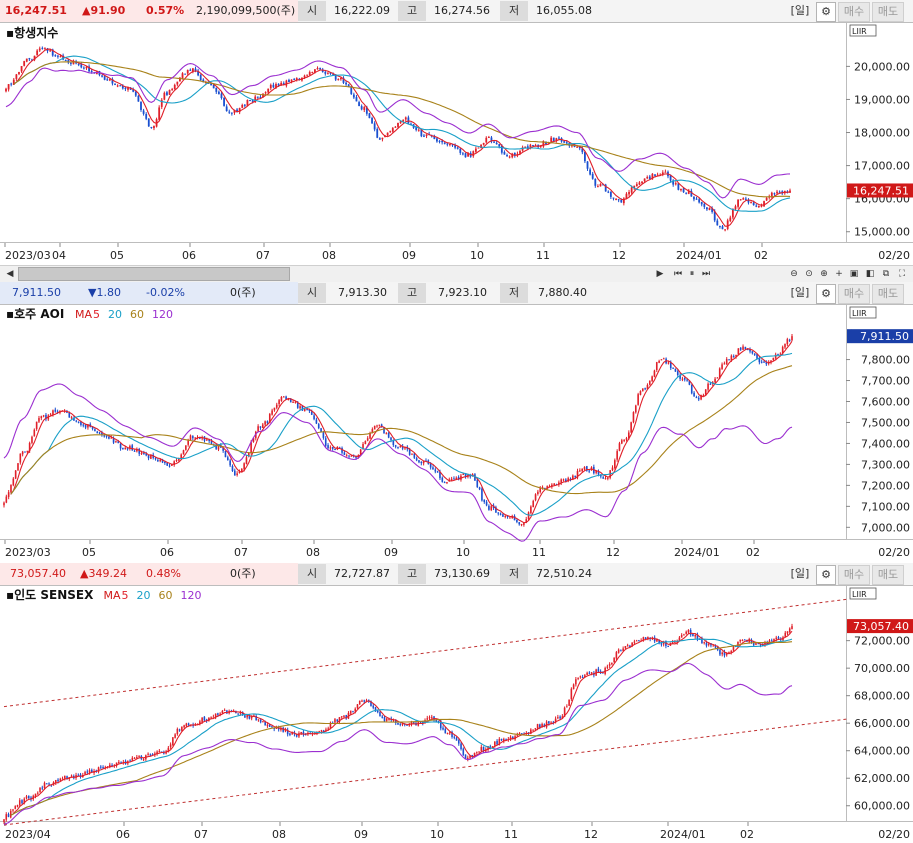  Describe the element at coordinates (456, 274) in the screenshot. I see `chart-scrollbar: ◀ ▶ ⏮ ⏸ ⏭ ⊖ ⊙ ⊕ + ▣ ◧ ⧉ ⛶` at that location.